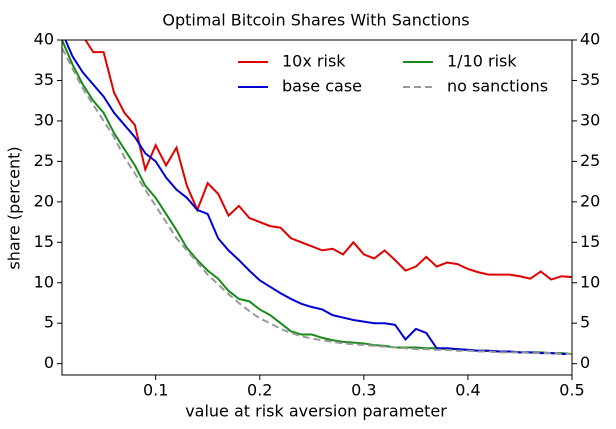 This screenshot has height=429, width=616. What do you see at coordinates (497, 86) in the screenshot?
I see `legend-label: no sanctions` at bounding box center [497, 86].